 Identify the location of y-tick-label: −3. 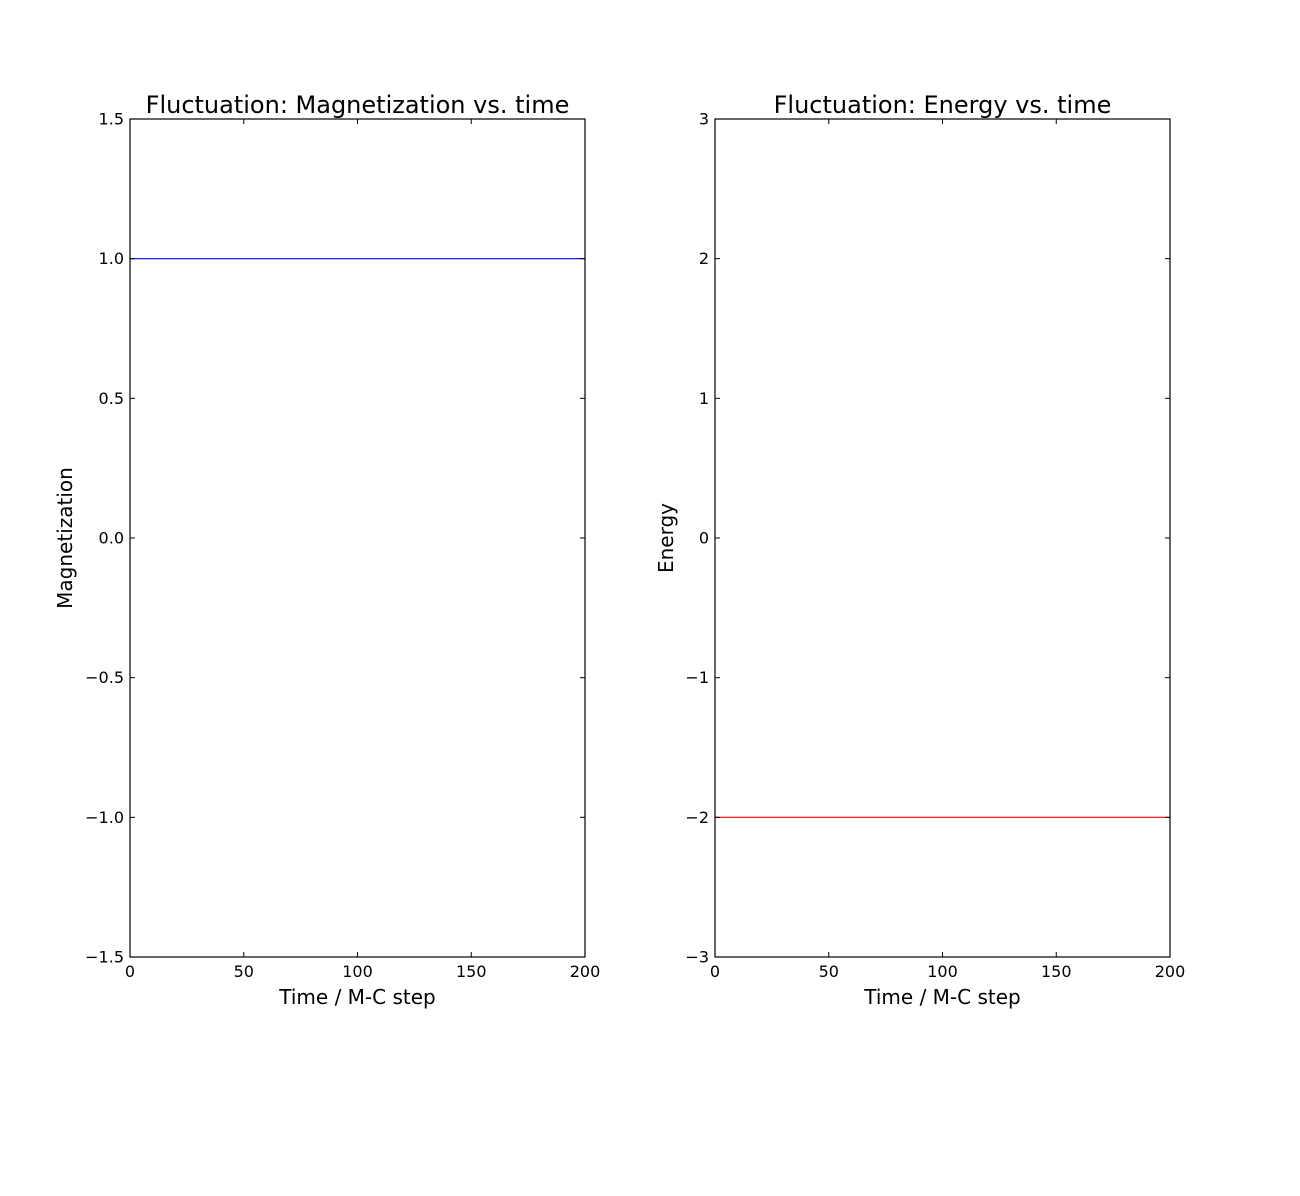
(697, 957).